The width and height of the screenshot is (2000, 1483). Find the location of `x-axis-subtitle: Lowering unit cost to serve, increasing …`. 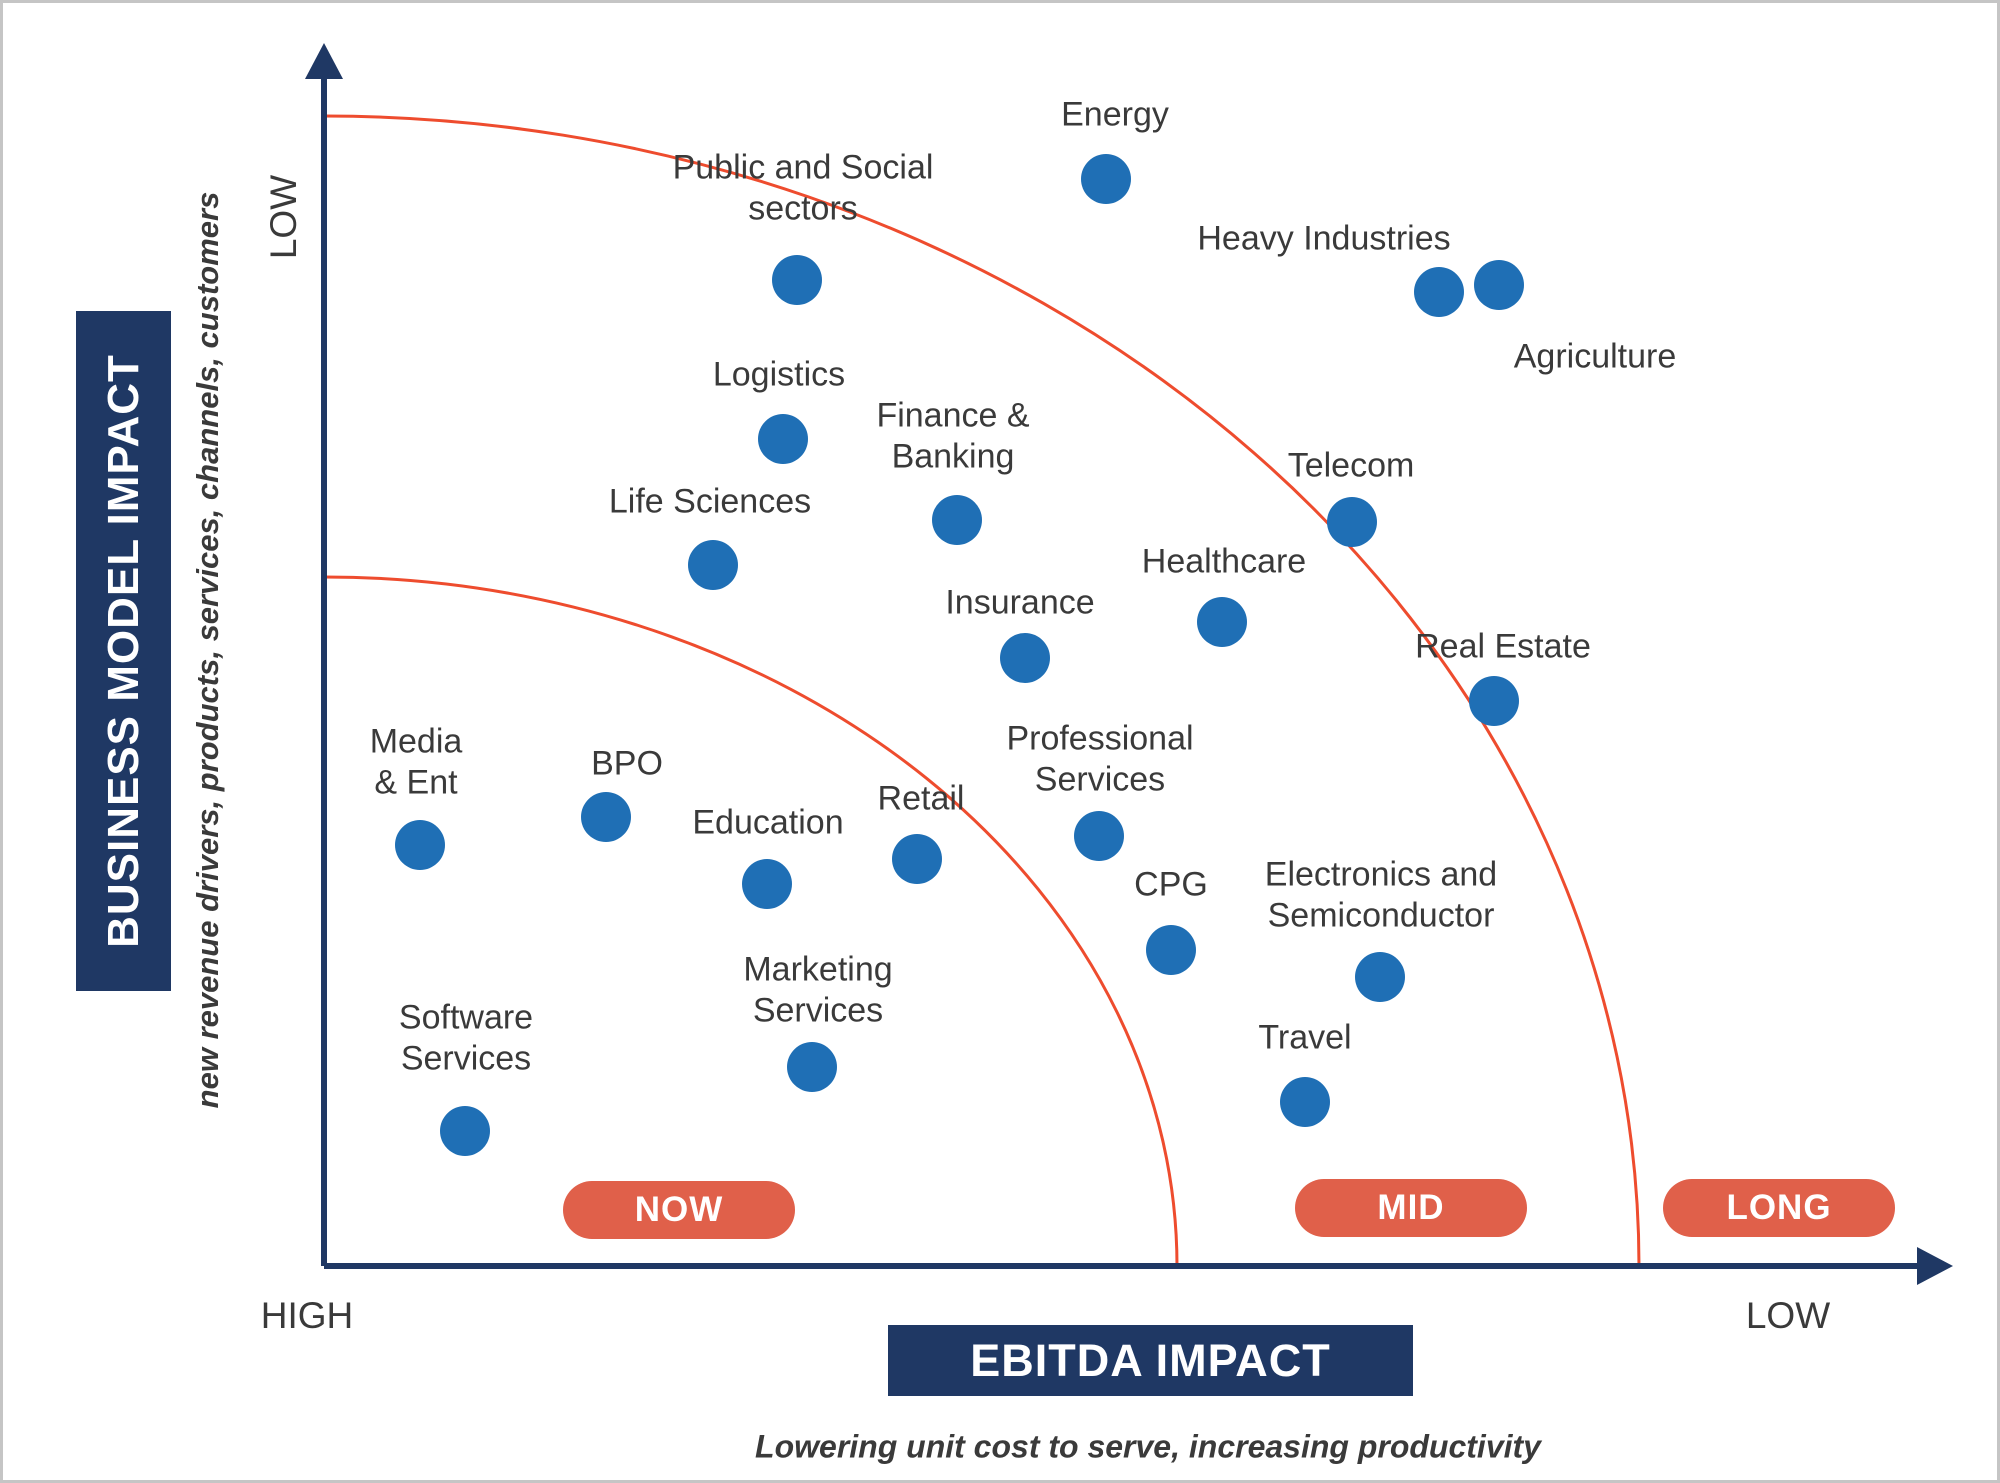

x-axis-subtitle: Lowering unit cost to serve, increasing … is located at coordinates (1148, 1446).